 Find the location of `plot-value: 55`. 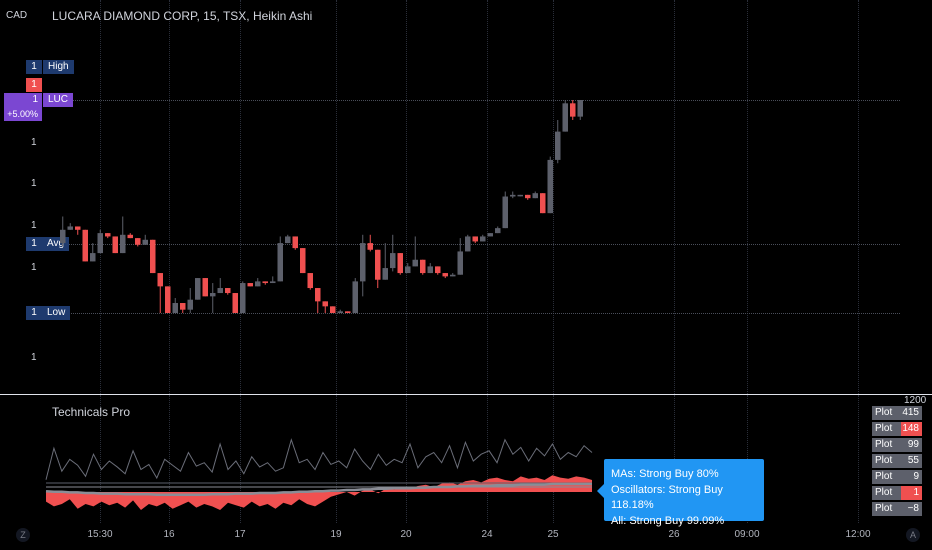

plot-value: 55 is located at coordinates (911, 461).